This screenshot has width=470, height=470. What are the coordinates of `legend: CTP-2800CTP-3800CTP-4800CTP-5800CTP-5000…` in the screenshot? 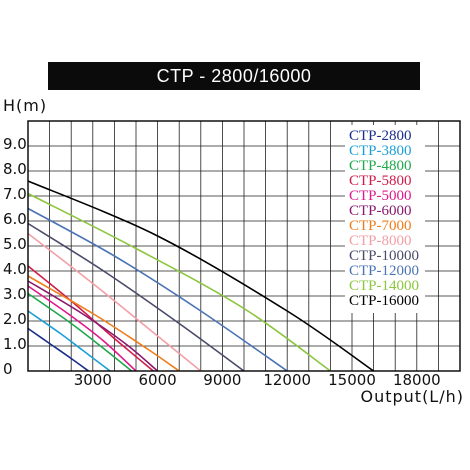 It's located at (385, 219).